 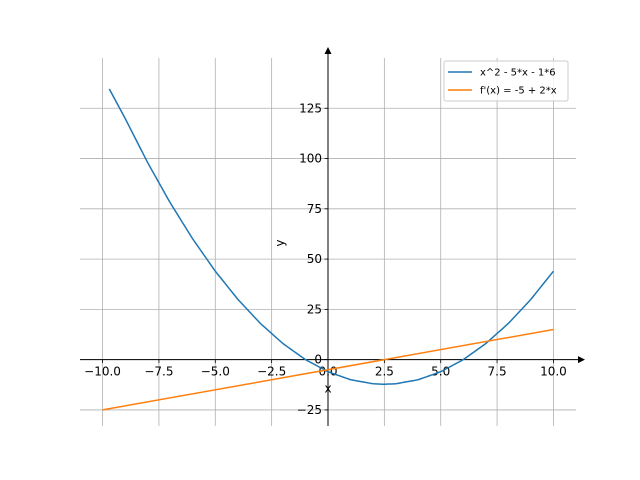 I want to click on y-axis-label: y, so click(x=280, y=242).